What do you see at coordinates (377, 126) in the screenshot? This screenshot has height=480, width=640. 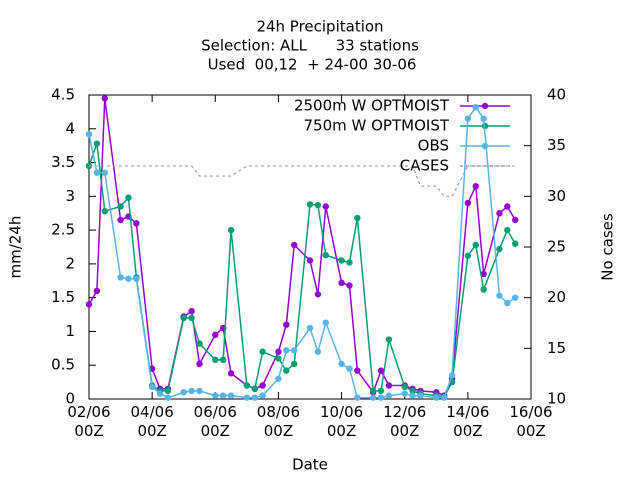 I see `legend-label: 750m W OPTMOIST` at bounding box center [377, 126].